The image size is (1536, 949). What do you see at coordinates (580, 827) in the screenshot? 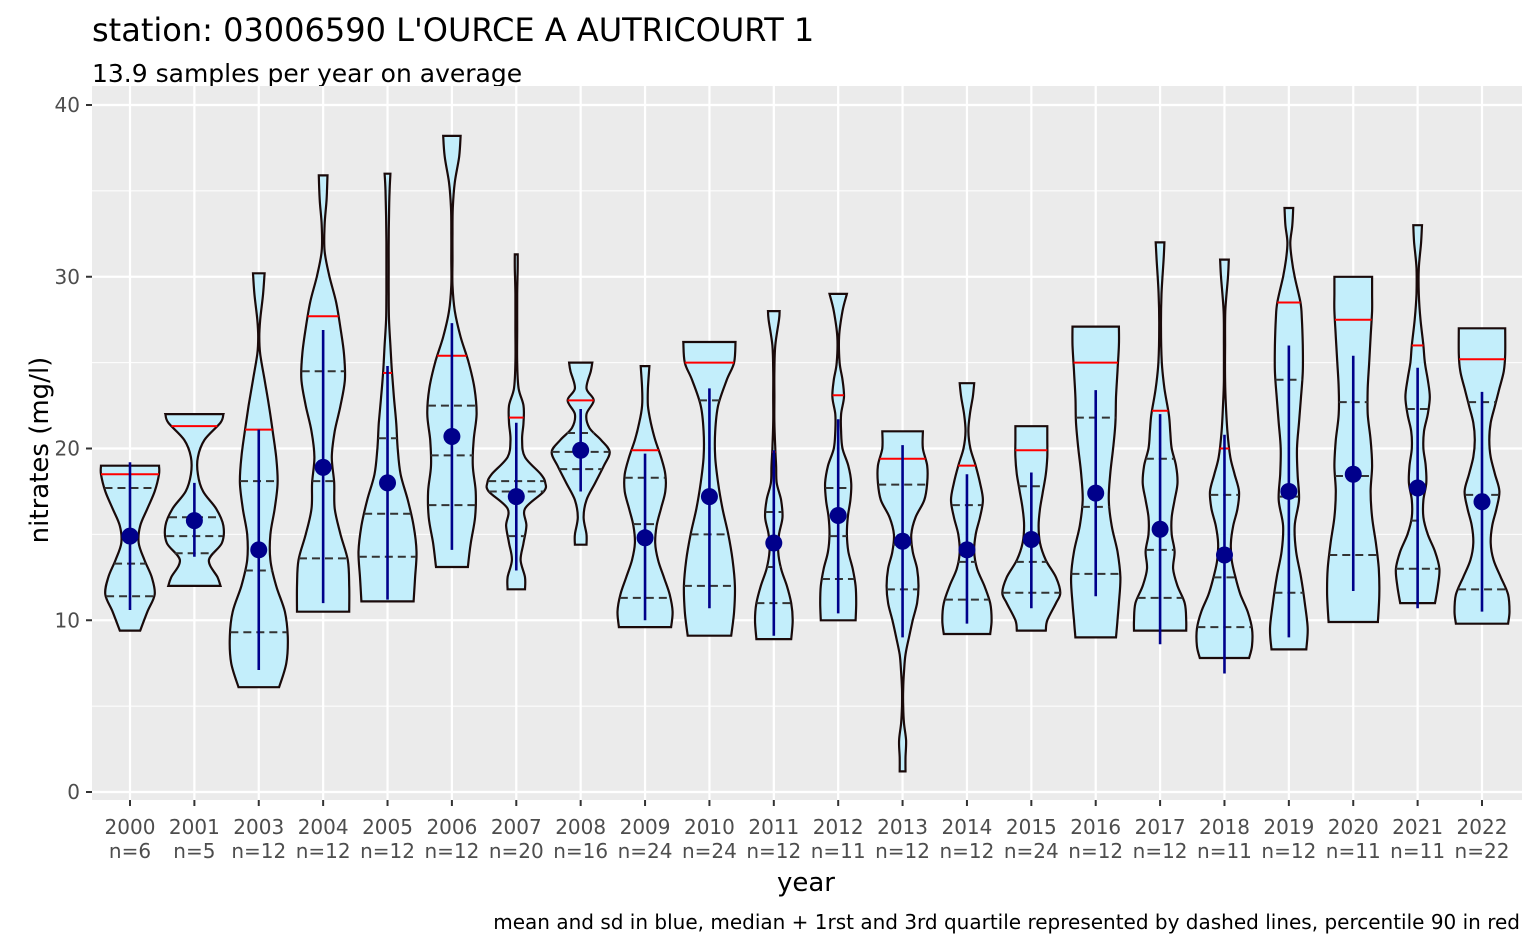
I see `x-tick-label-year: 2008` at bounding box center [580, 827].